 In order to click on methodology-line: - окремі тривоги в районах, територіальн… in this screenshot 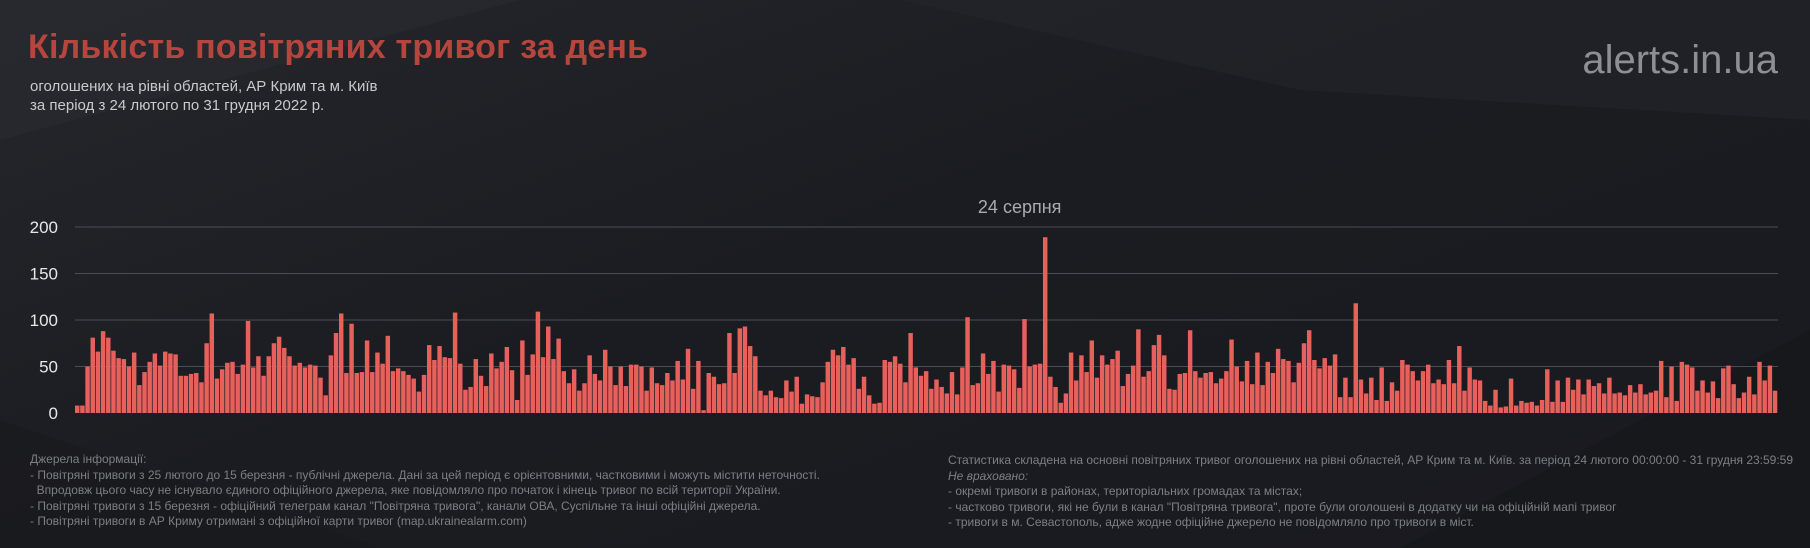, I will do `click(1125, 491)`.